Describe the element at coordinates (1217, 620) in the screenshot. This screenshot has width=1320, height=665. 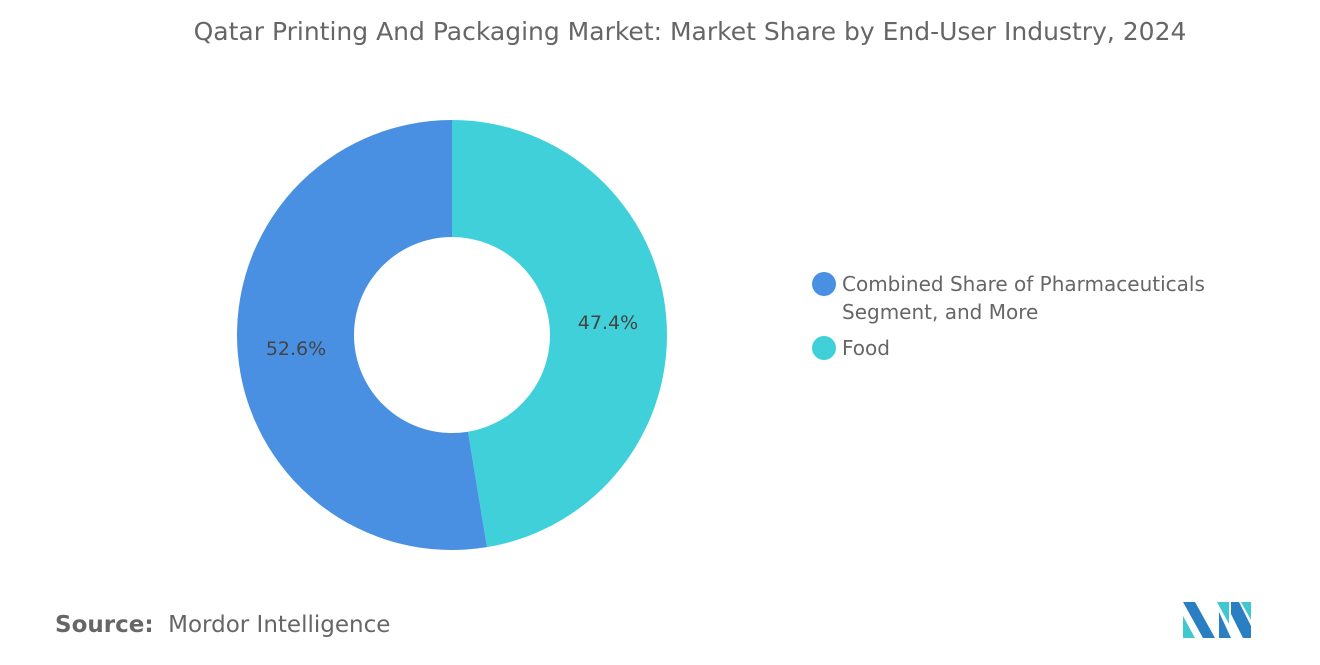
I see `mordor-logo-icon` at that location.